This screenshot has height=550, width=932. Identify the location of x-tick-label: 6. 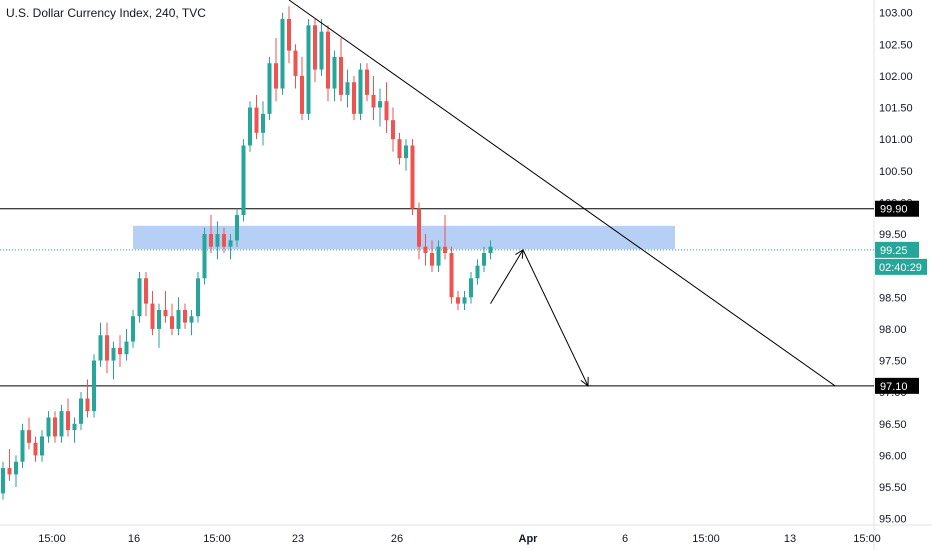
(625, 539).